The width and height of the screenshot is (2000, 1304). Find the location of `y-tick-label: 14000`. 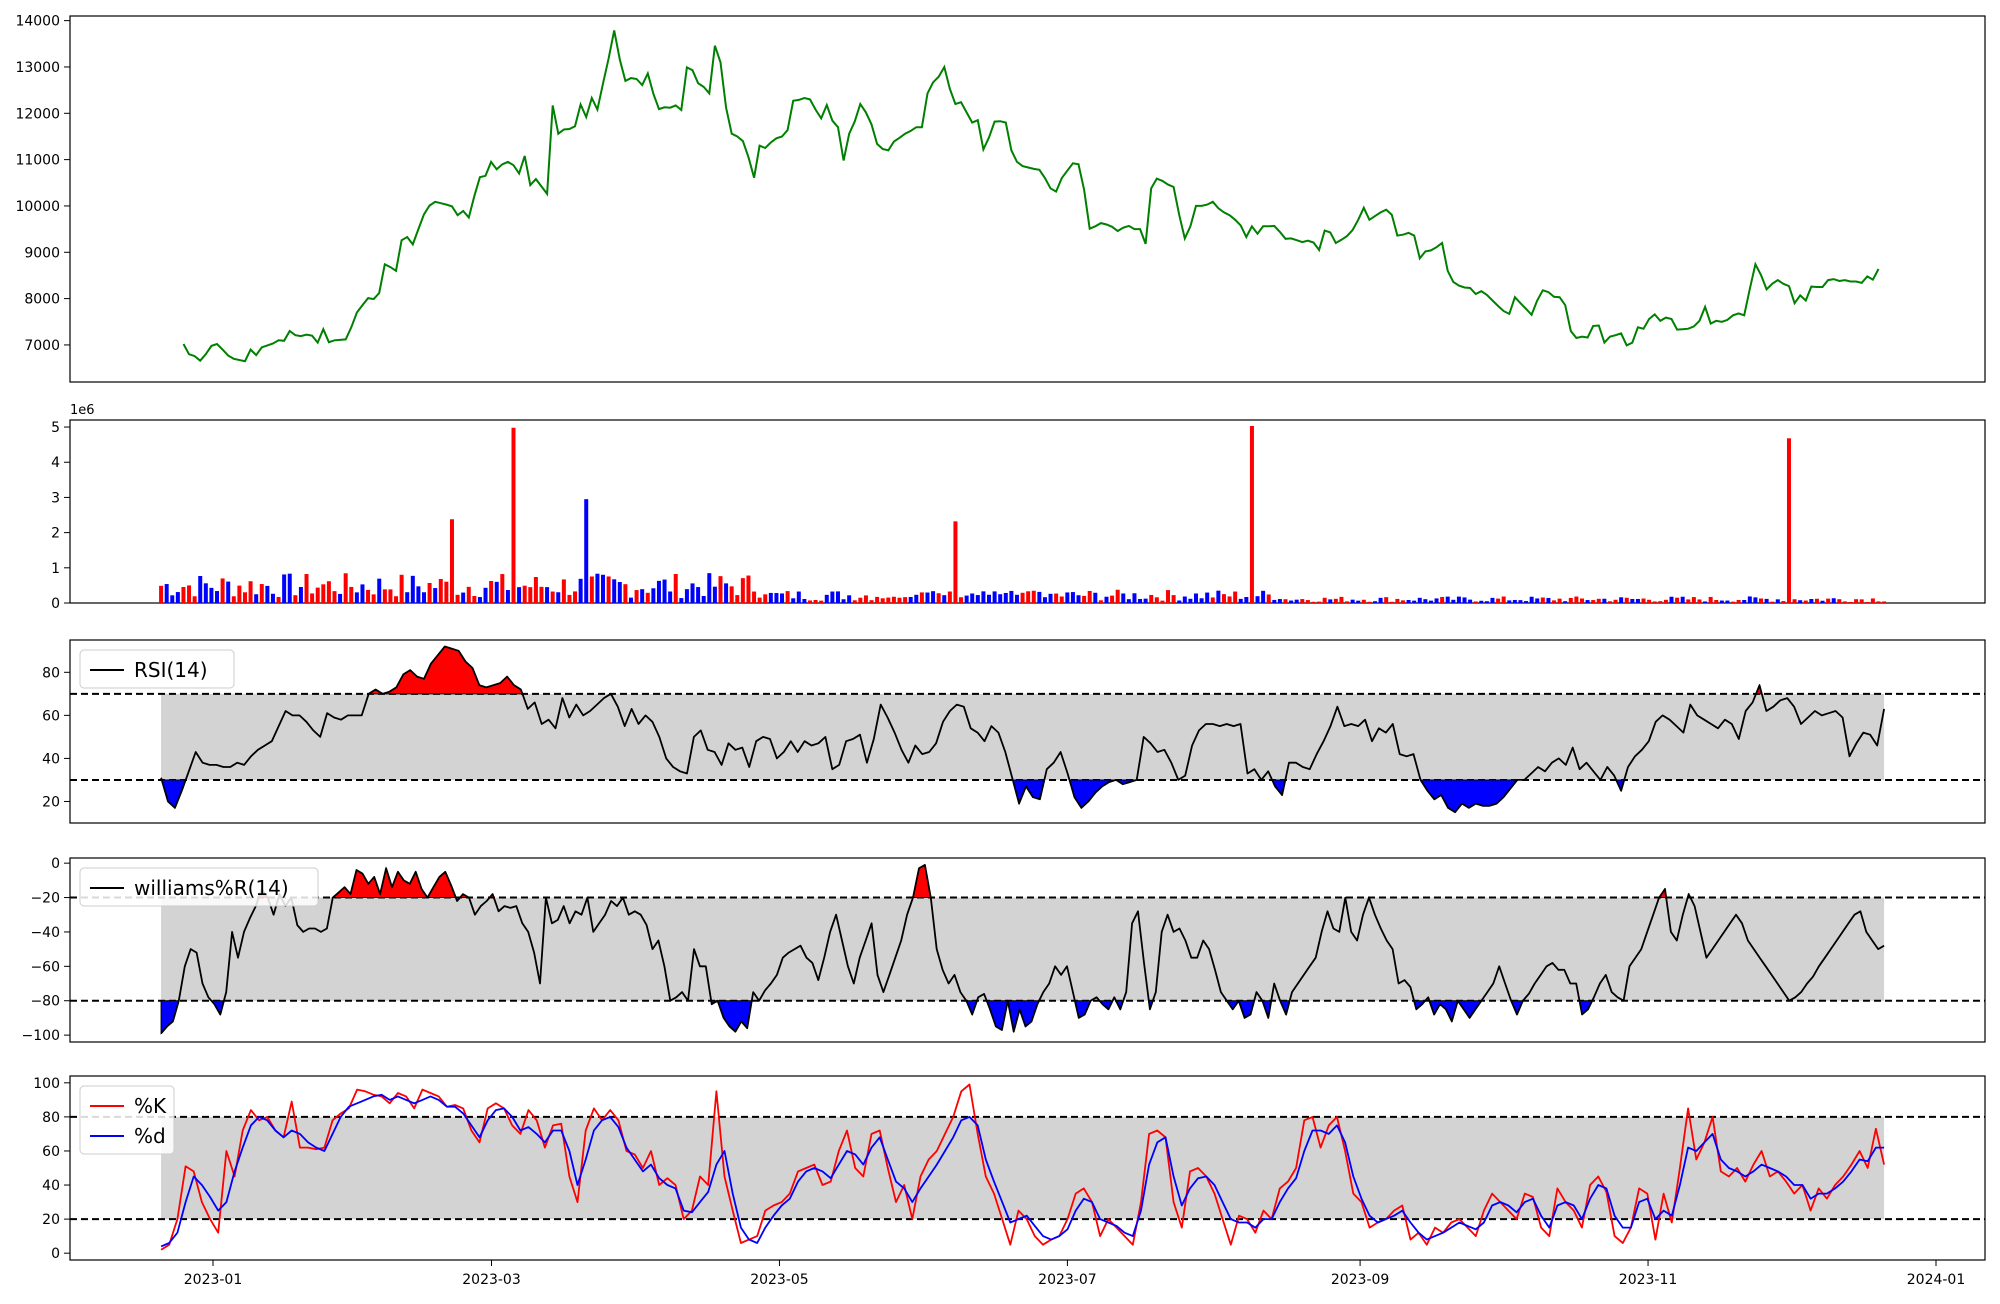

y-tick-label: 14000 is located at coordinates (37, 22).